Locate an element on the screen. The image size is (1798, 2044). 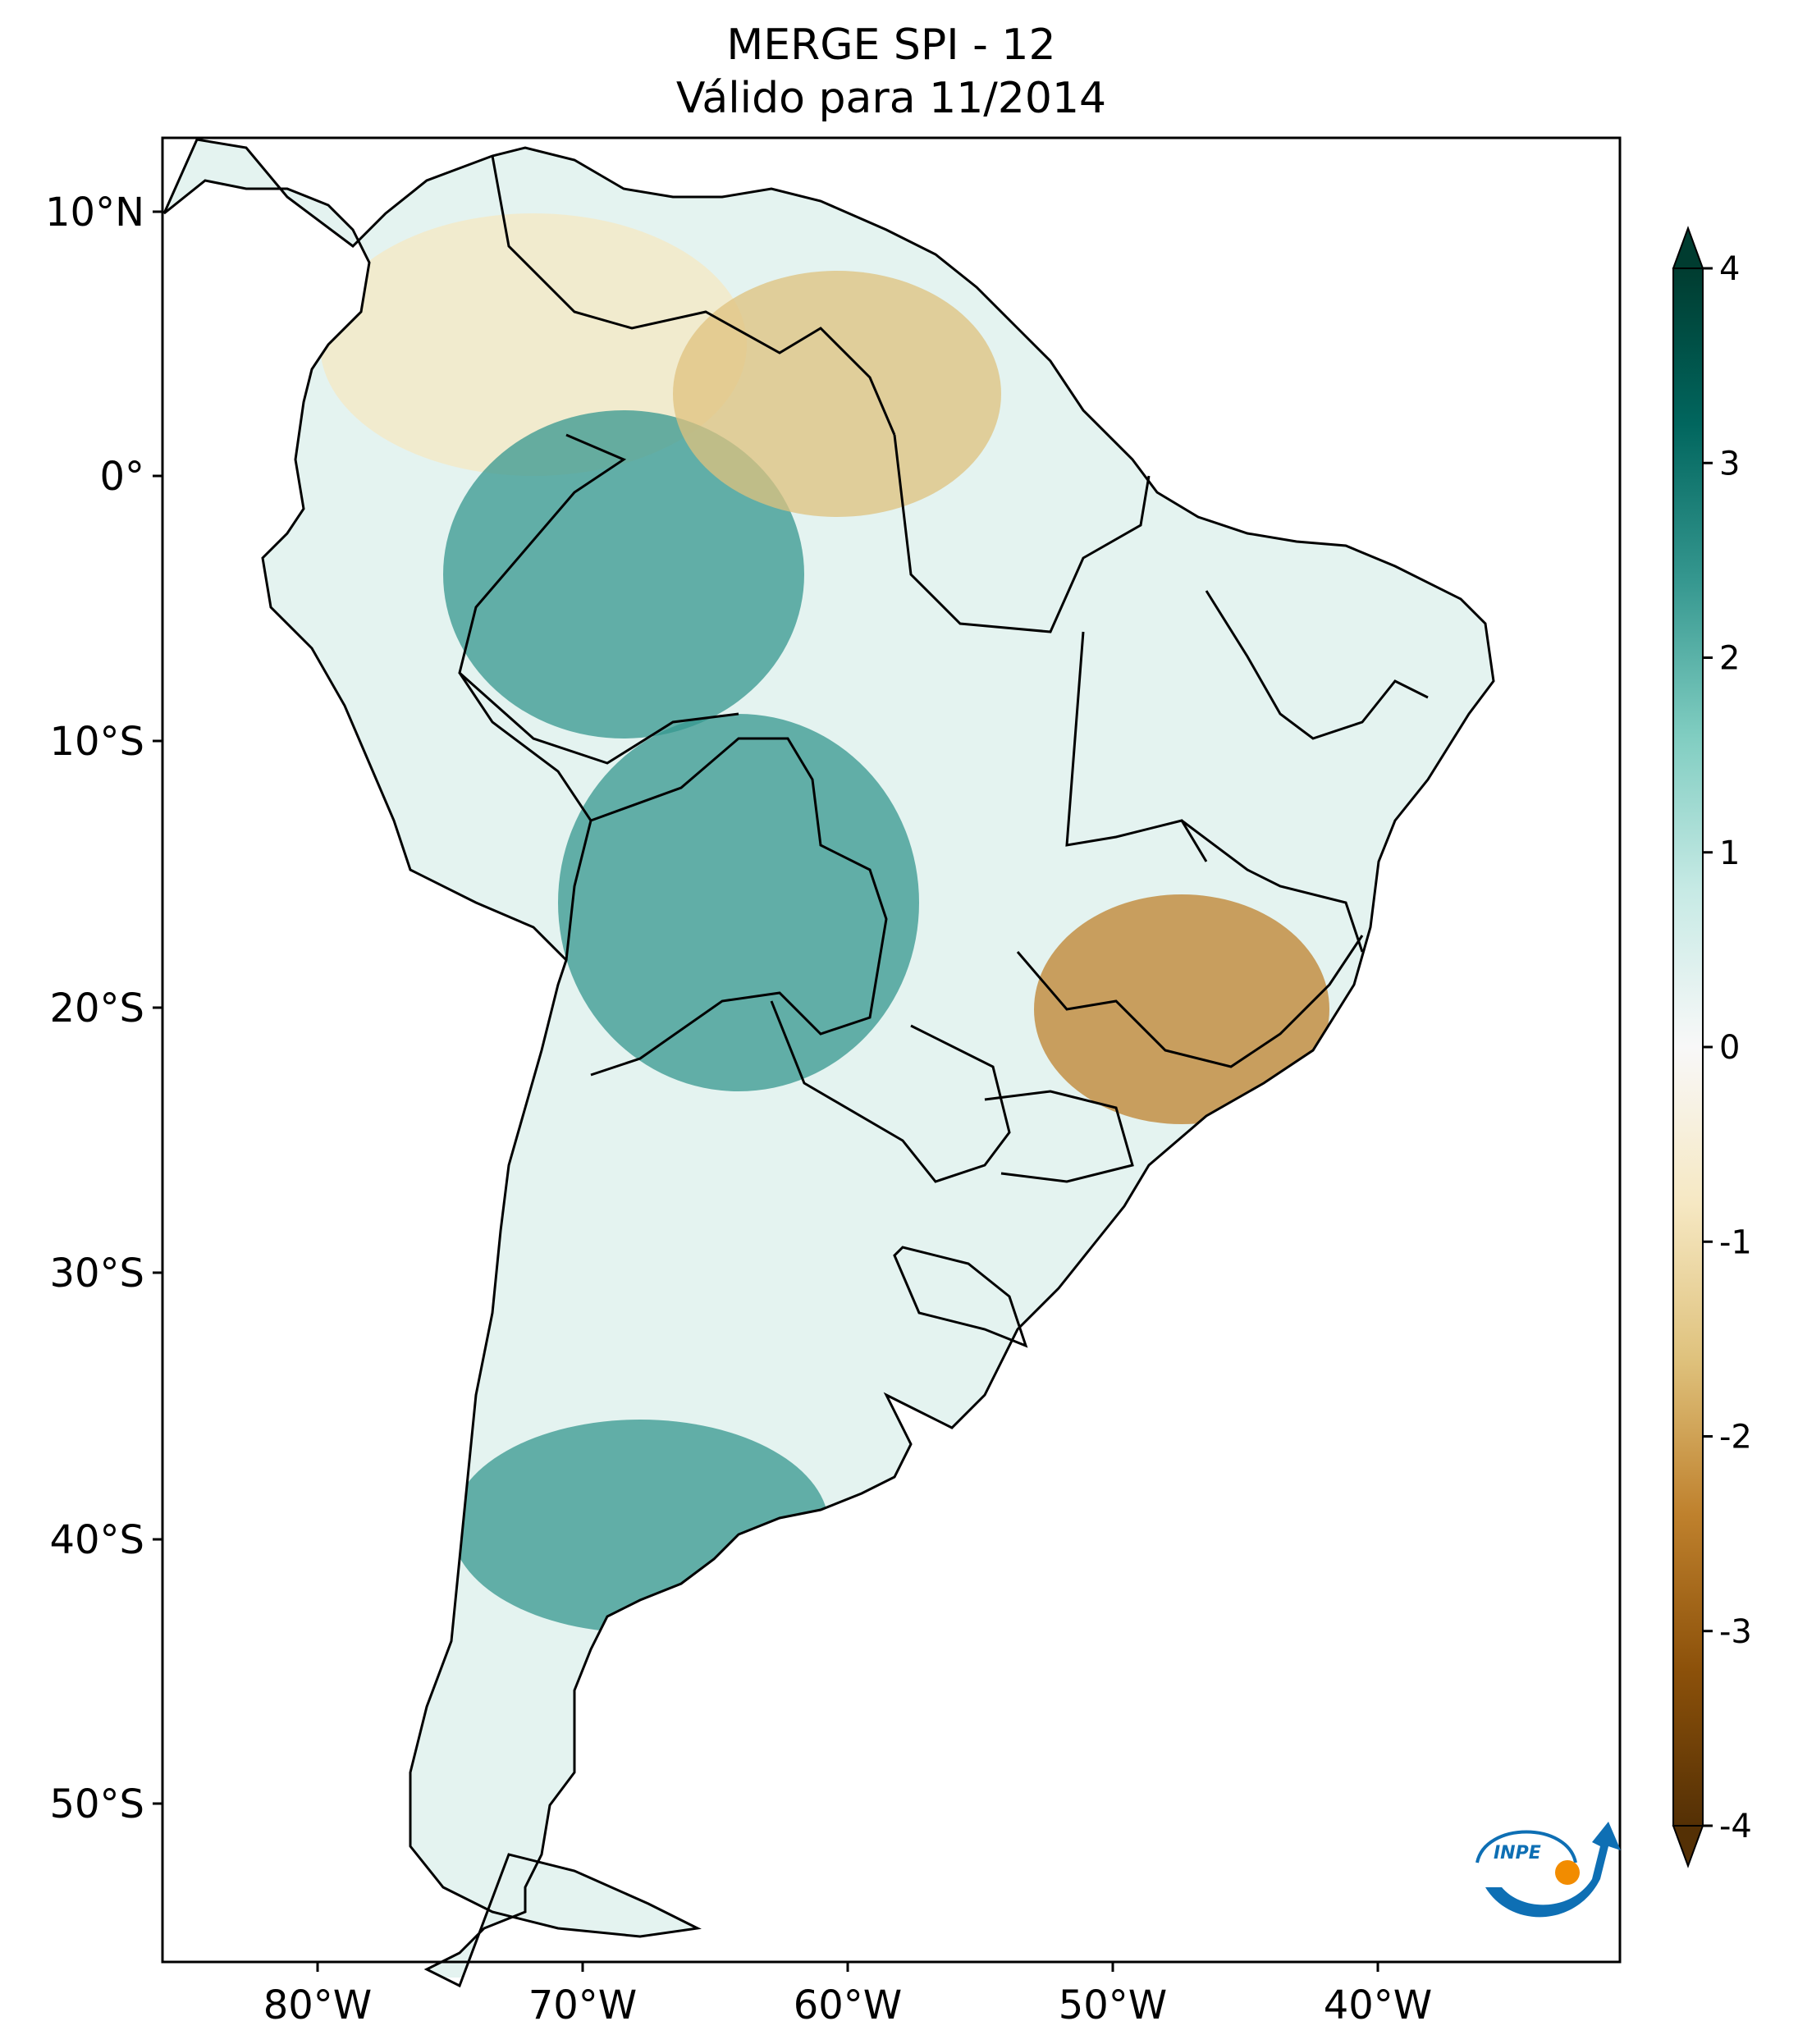
lon-label: 60°W is located at coordinates (848, 2005).